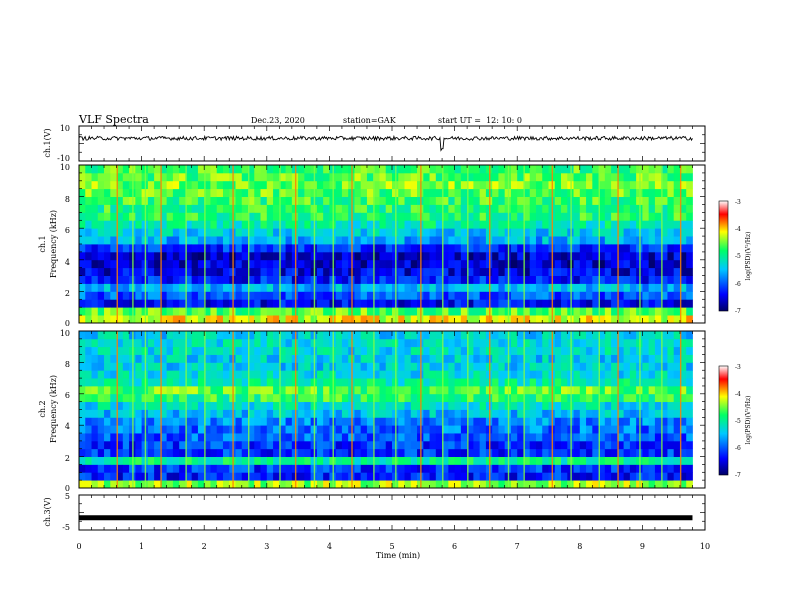  I want to click on ch1-spec-tick: 8, so click(67, 199).